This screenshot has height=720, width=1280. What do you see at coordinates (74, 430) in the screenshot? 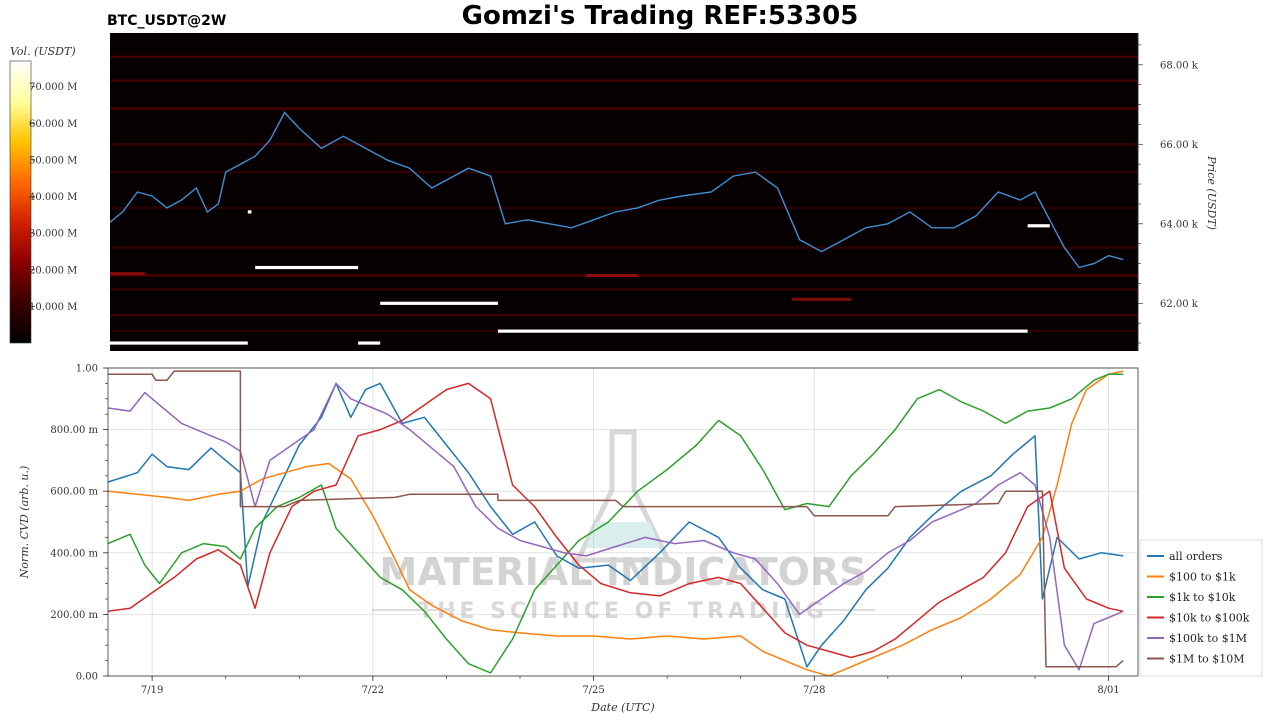
I see `cvd-y-tick-label: 800.00 m` at bounding box center [74, 430].